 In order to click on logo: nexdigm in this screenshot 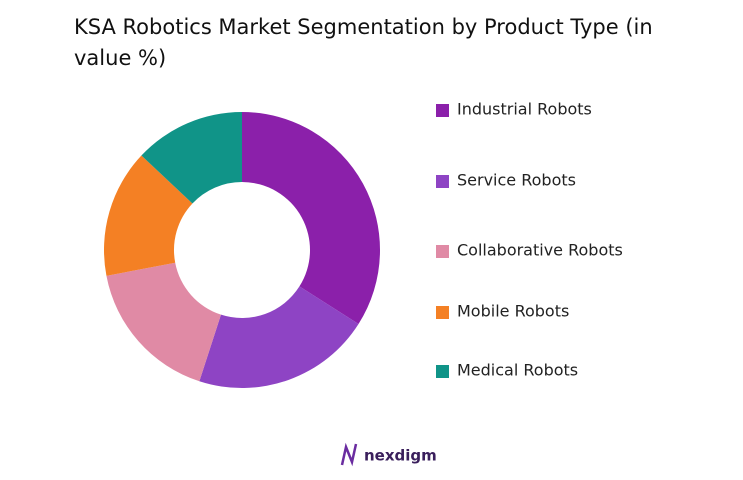, I will do `click(388, 454)`.